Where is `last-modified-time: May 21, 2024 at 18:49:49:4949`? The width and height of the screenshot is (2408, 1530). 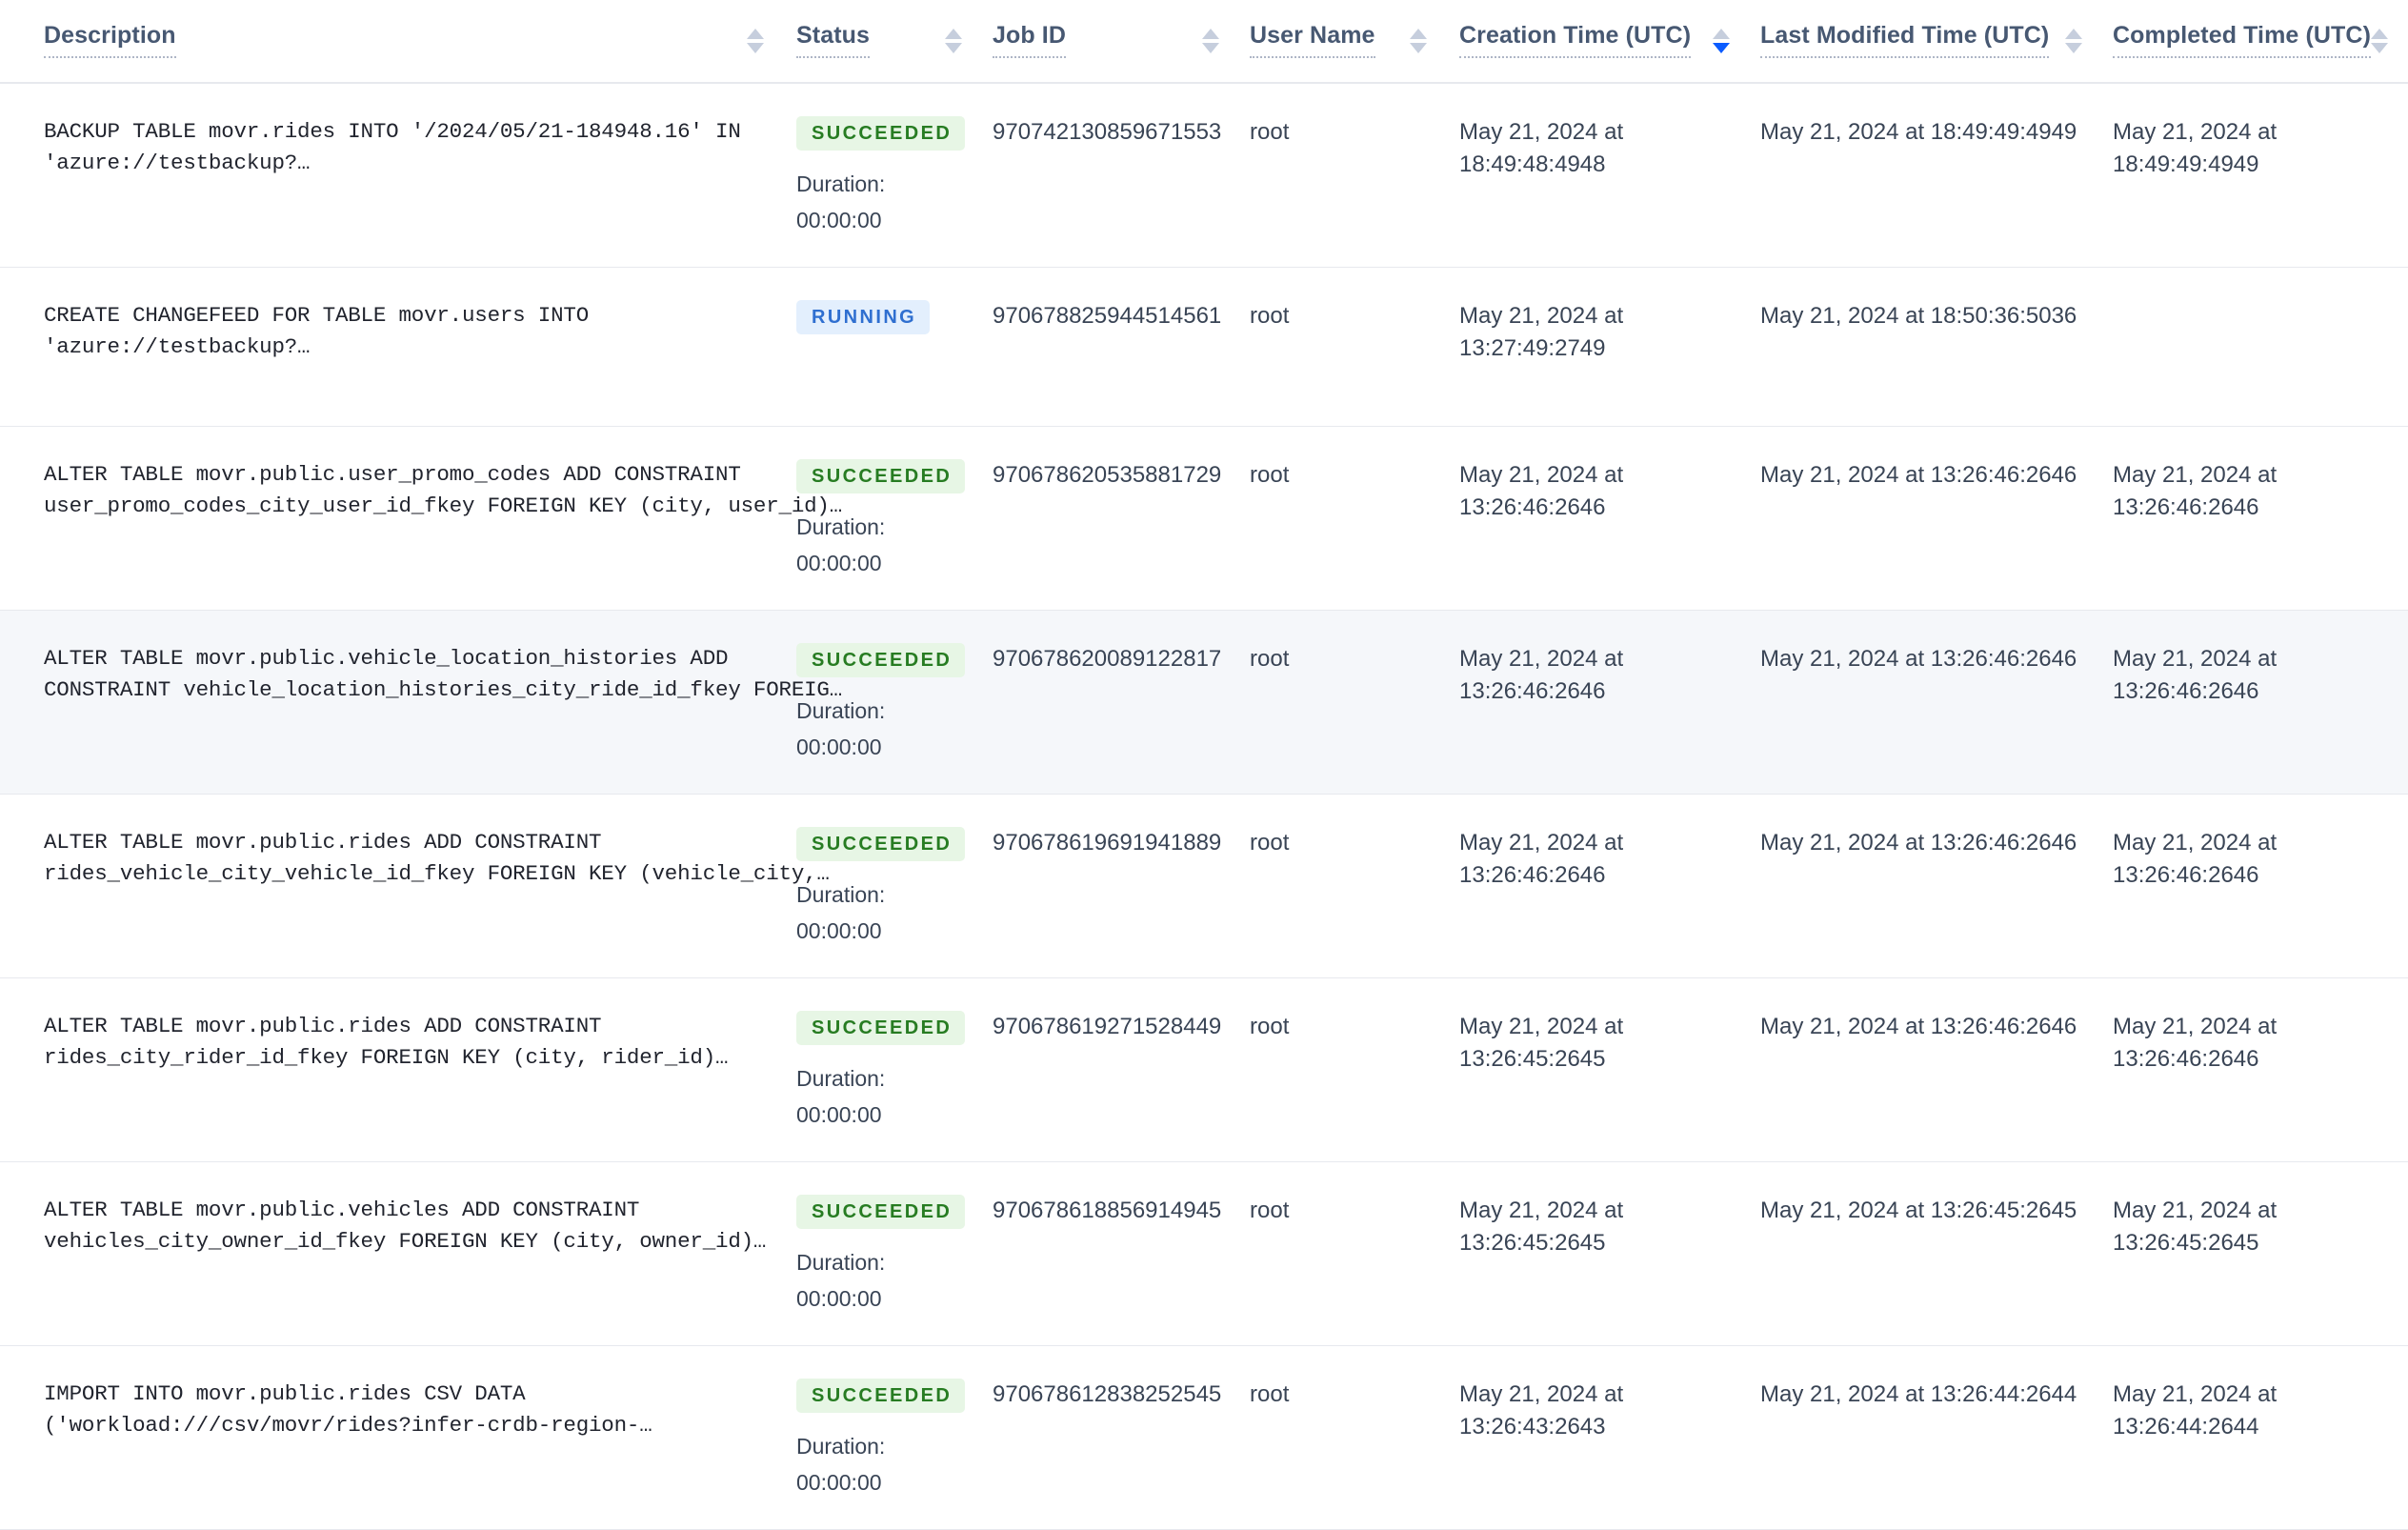
last-modified-time: May 21, 2024 at 18:49:49:4949 is located at coordinates (1918, 132).